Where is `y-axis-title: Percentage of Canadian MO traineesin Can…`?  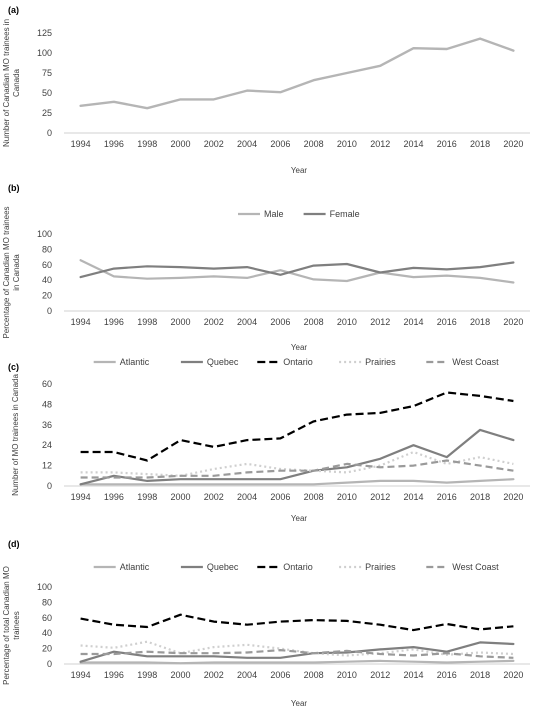
y-axis-title: Percentage of Canadian MO traineesin Can… is located at coordinates (11, 272).